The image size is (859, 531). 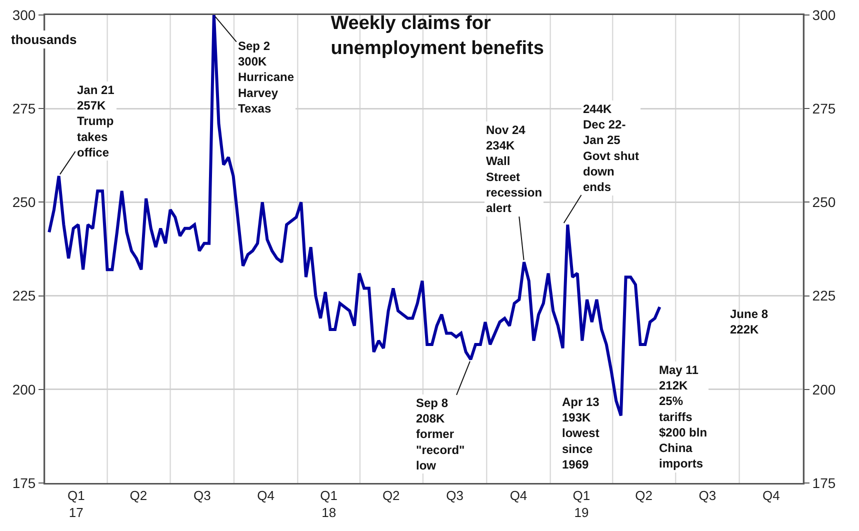 I want to click on y-axis-title: thousands, so click(x=44, y=39).